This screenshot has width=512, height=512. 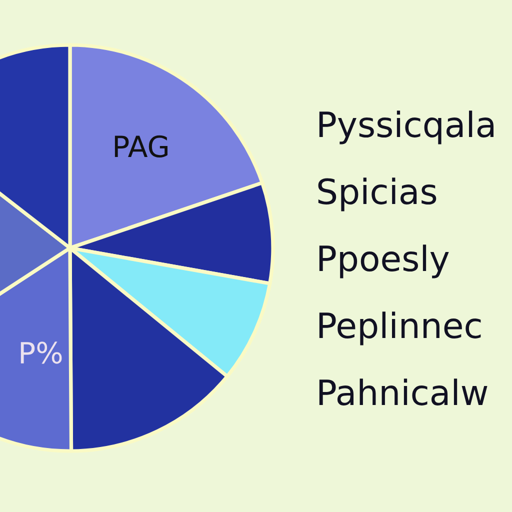 I want to click on text: Pahnicalw, so click(x=403, y=392).